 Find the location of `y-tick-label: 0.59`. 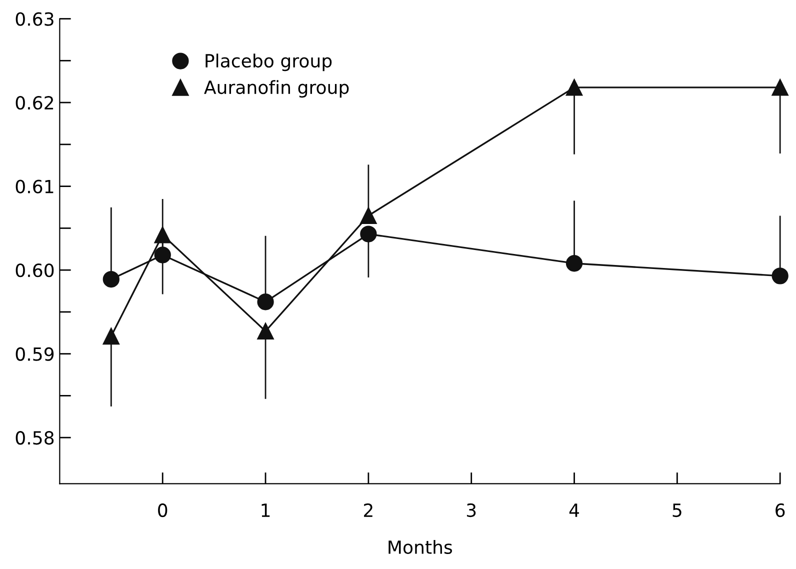

y-tick-label: 0.59 is located at coordinates (35, 354).